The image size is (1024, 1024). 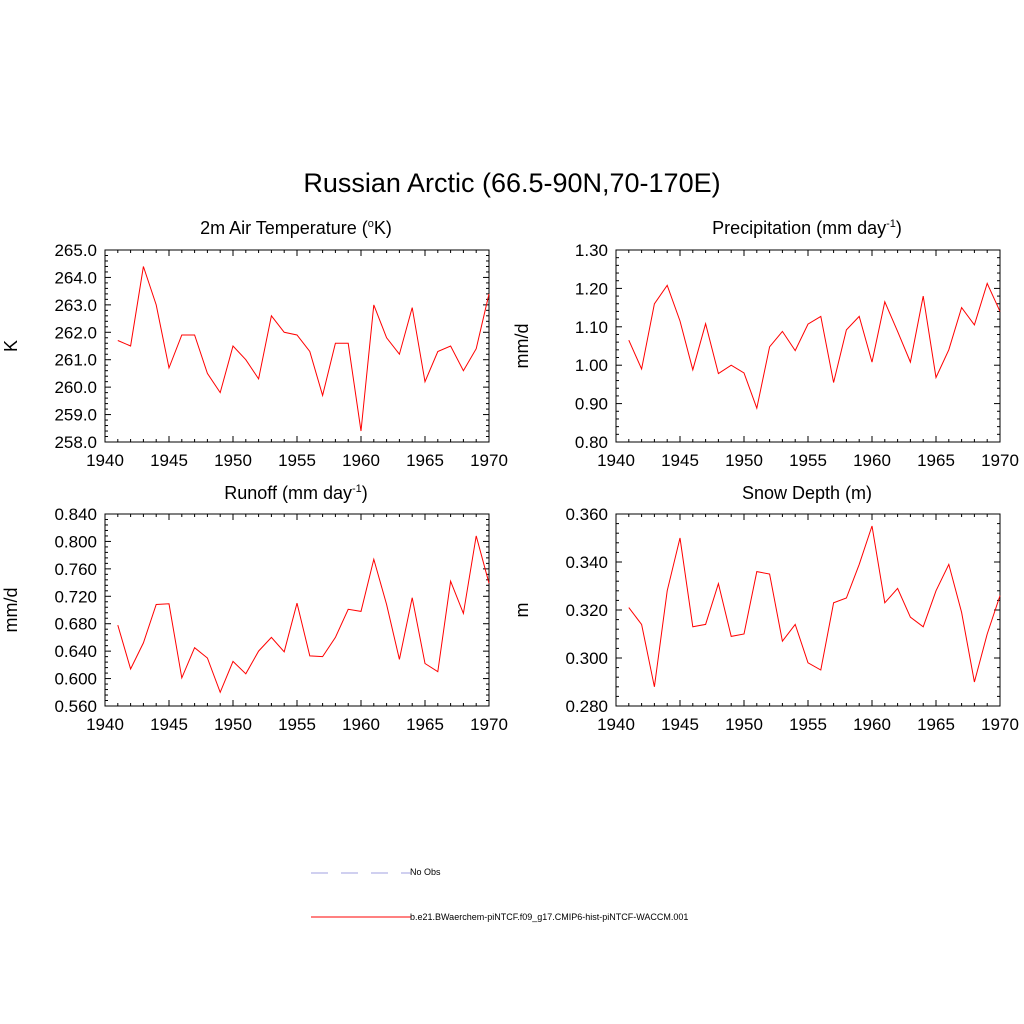 What do you see at coordinates (75, 360) in the screenshot?
I see `y-tick-label: 261.0` at bounding box center [75, 360].